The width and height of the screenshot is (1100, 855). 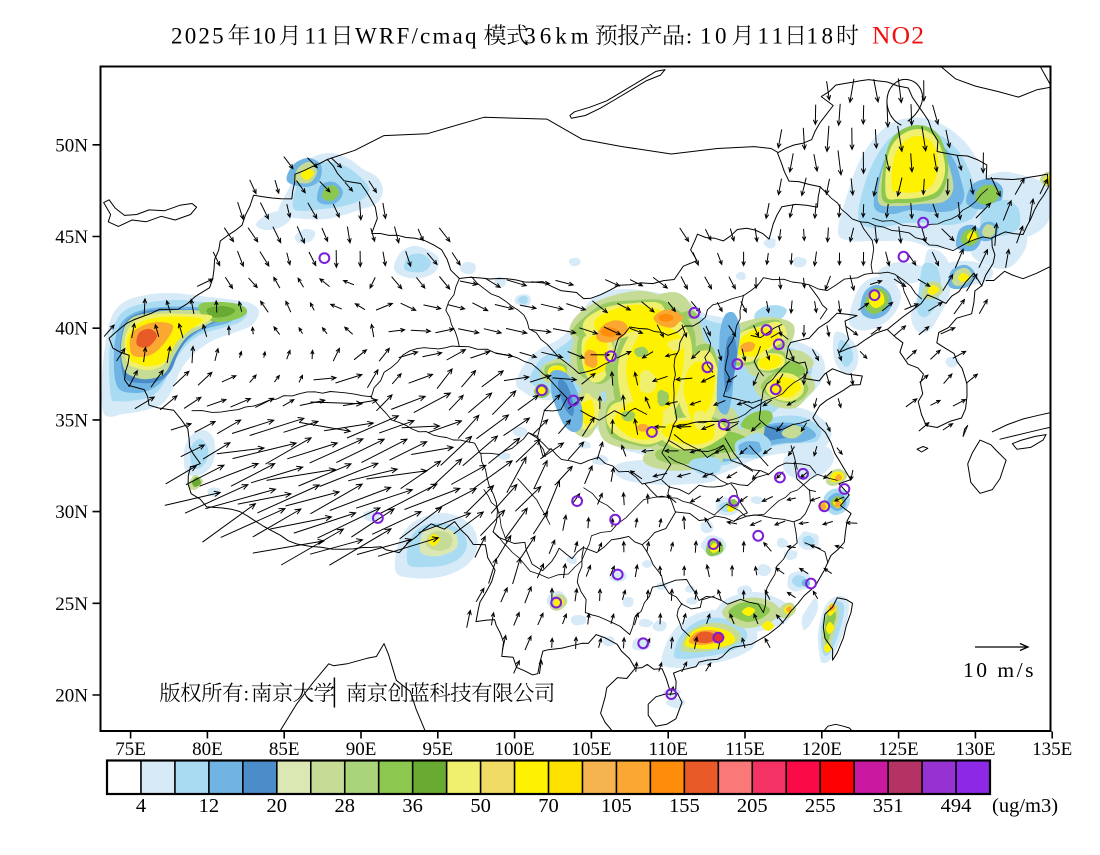 I want to click on svg-text: 35N, so click(x=71, y=420).